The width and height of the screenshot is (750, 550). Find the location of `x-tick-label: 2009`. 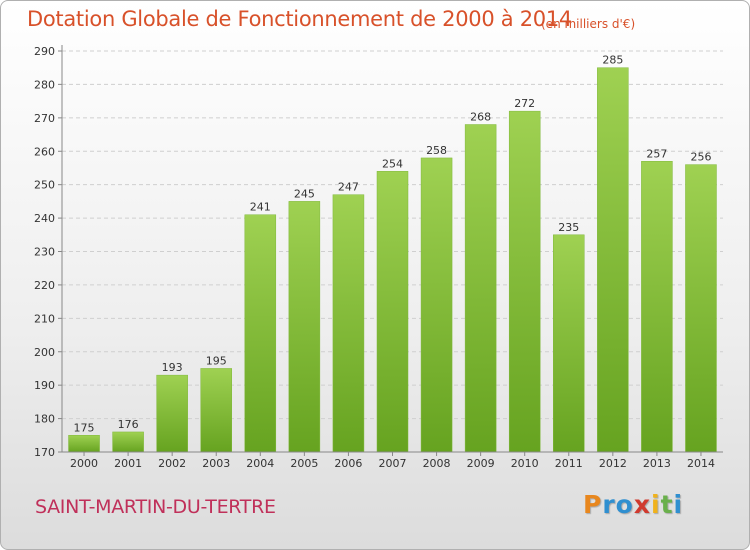

x-tick-label: 2009 is located at coordinates (481, 463).